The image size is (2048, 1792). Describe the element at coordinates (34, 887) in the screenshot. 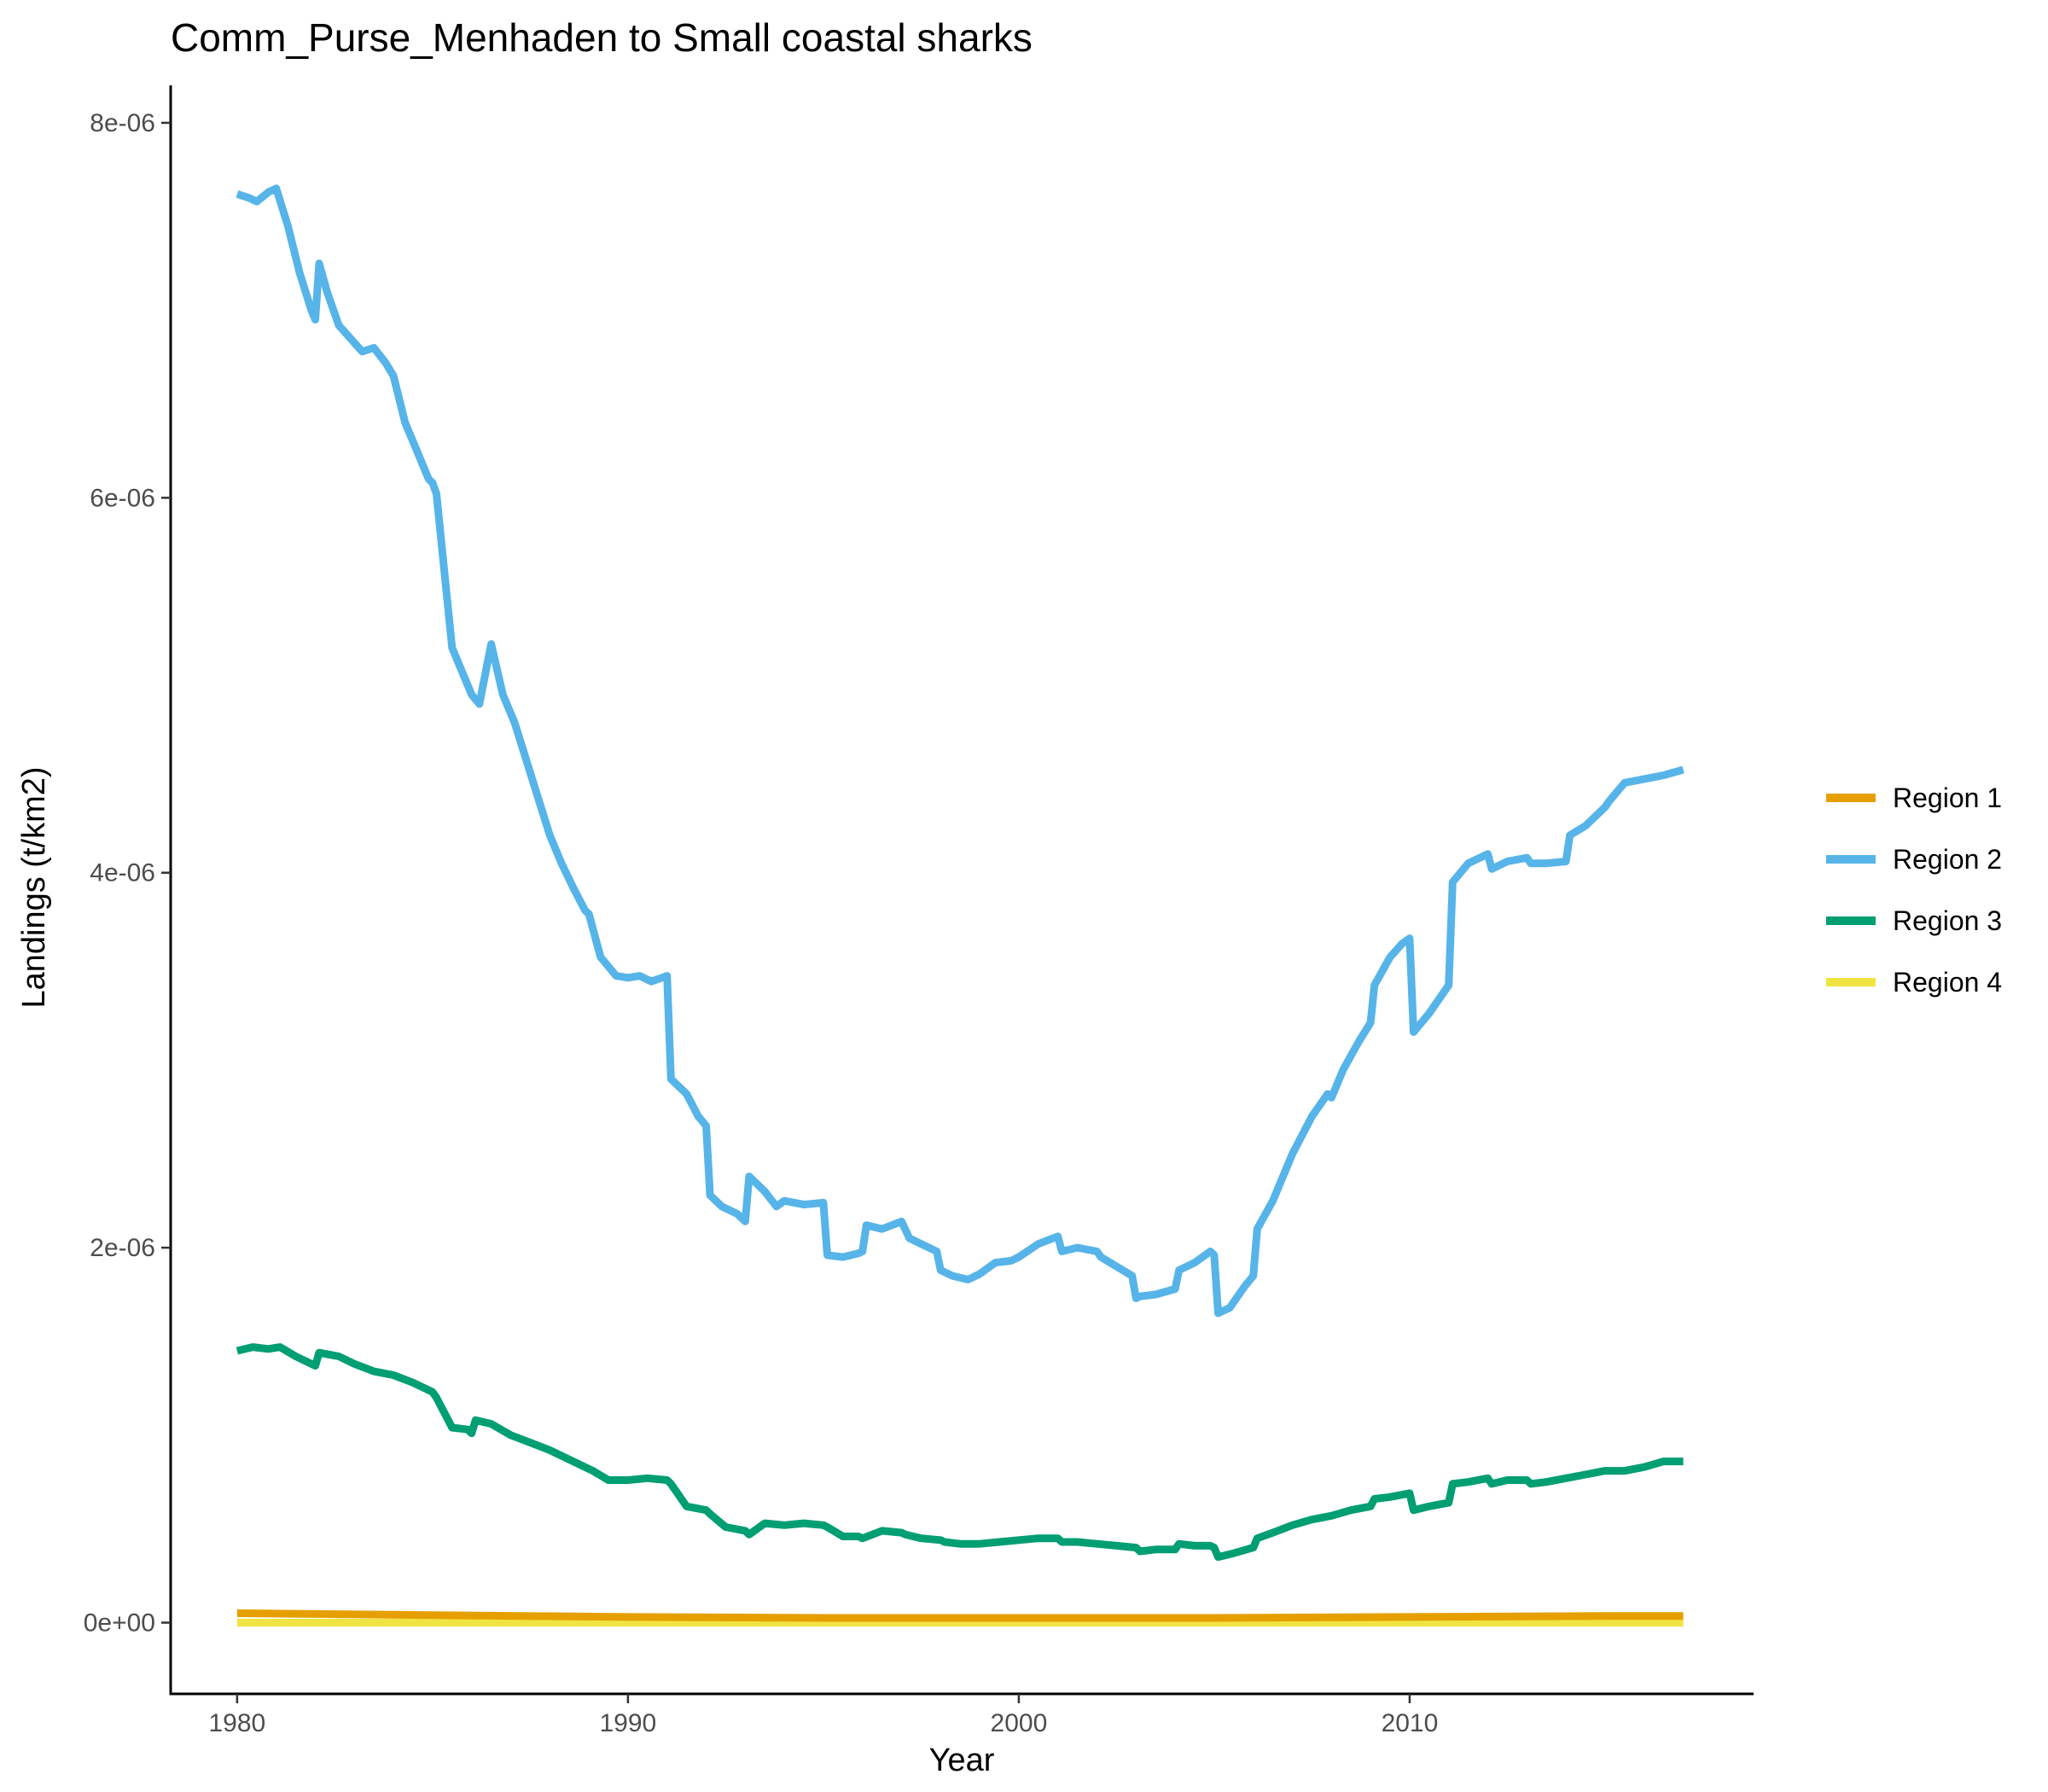

I see `y-axis-title: Landings (t/km2)` at that location.